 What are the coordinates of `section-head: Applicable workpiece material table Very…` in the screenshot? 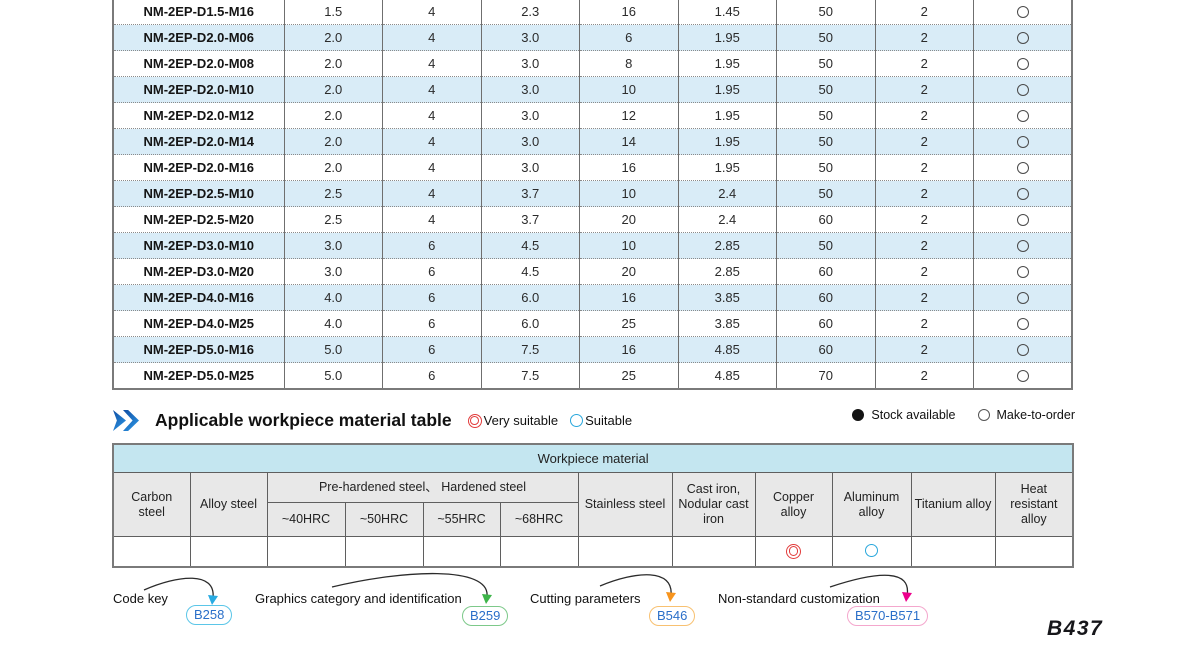 It's located at (372, 420).